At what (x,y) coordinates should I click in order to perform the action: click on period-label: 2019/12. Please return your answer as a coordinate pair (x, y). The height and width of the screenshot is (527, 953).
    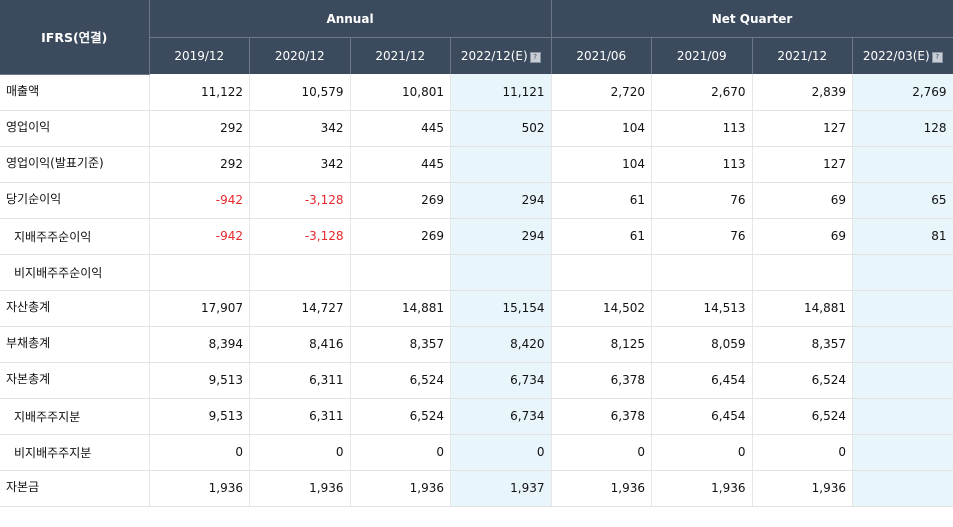
    Looking at the image, I should click on (199, 56).